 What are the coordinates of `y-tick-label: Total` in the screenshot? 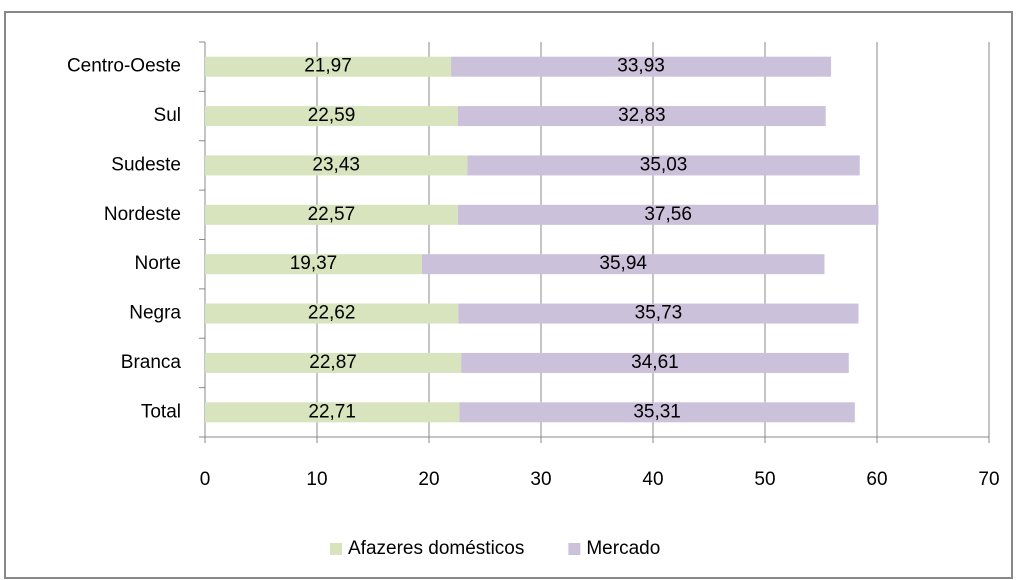 It's located at (161, 411).